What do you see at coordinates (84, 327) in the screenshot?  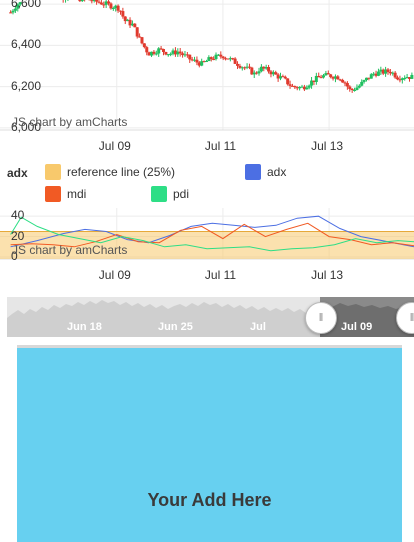 I see `navigator-label: Jun 18` at bounding box center [84, 327].